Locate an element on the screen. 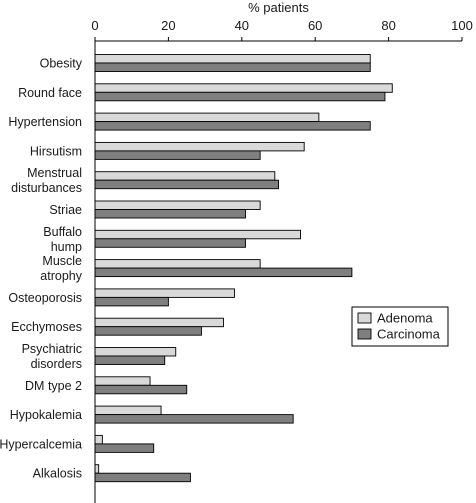  x-axis-ticks: 0 20 40 60 80 100 is located at coordinates (282, 29).